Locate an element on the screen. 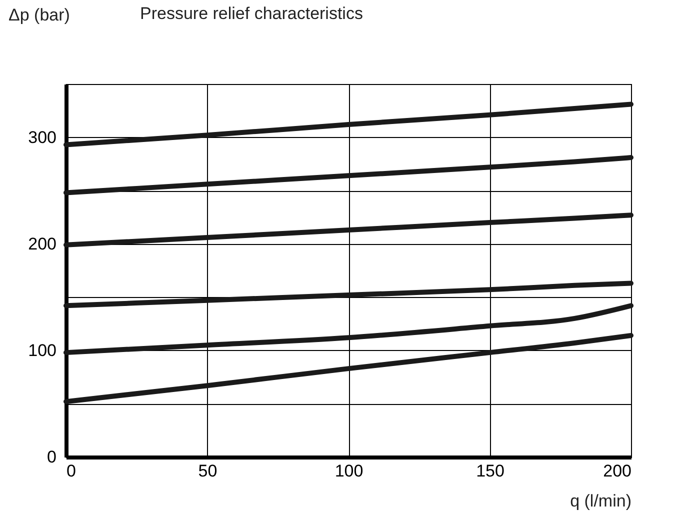 The image size is (684, 519). x-tick-label: 50 is located at coordinates (208, 471).